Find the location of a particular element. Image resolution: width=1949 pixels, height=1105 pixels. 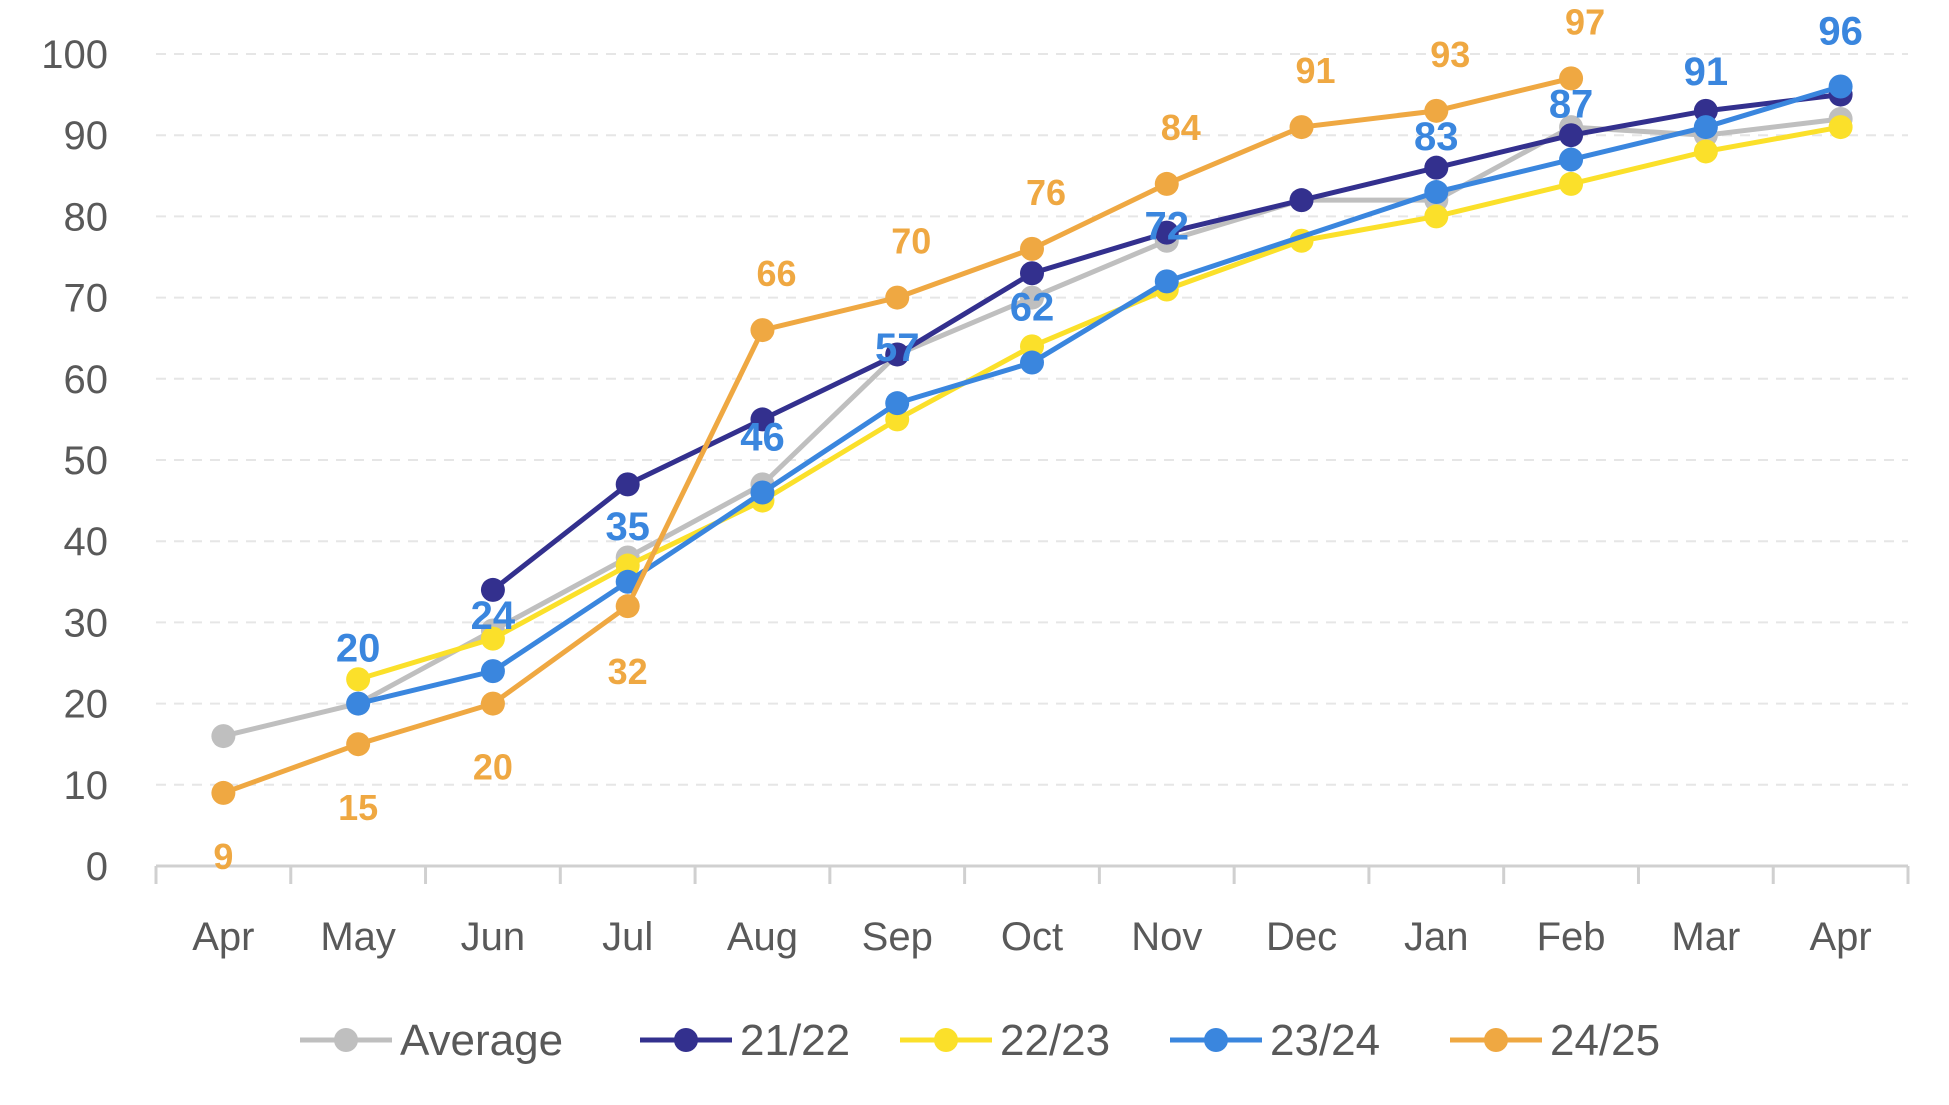

y-tick-label: 70 is located at coordinates (86, 299).